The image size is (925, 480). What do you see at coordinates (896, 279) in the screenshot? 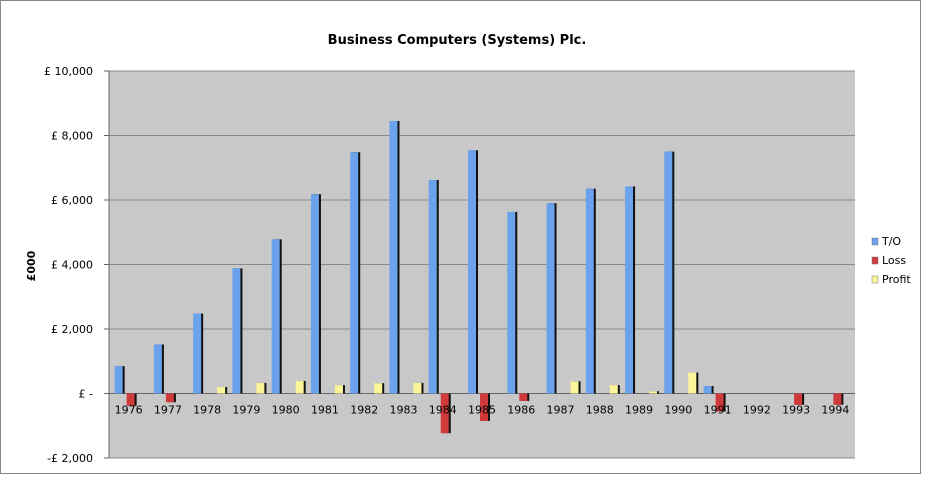
I see `legend-label: Profit` at bounding box center [896, 279].